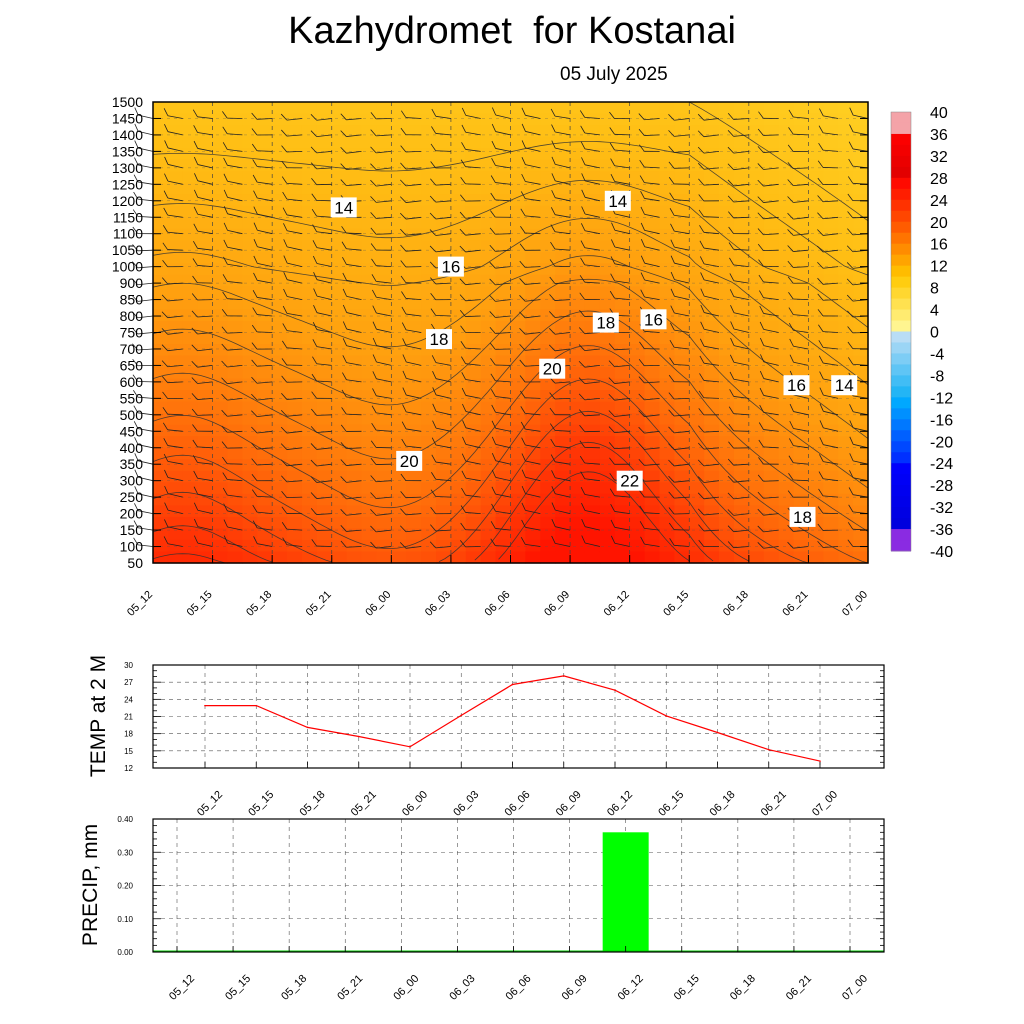  Describe the element at coordinates (934, 289) in the screenshot. I see `colorbar-label: 8` at that location.